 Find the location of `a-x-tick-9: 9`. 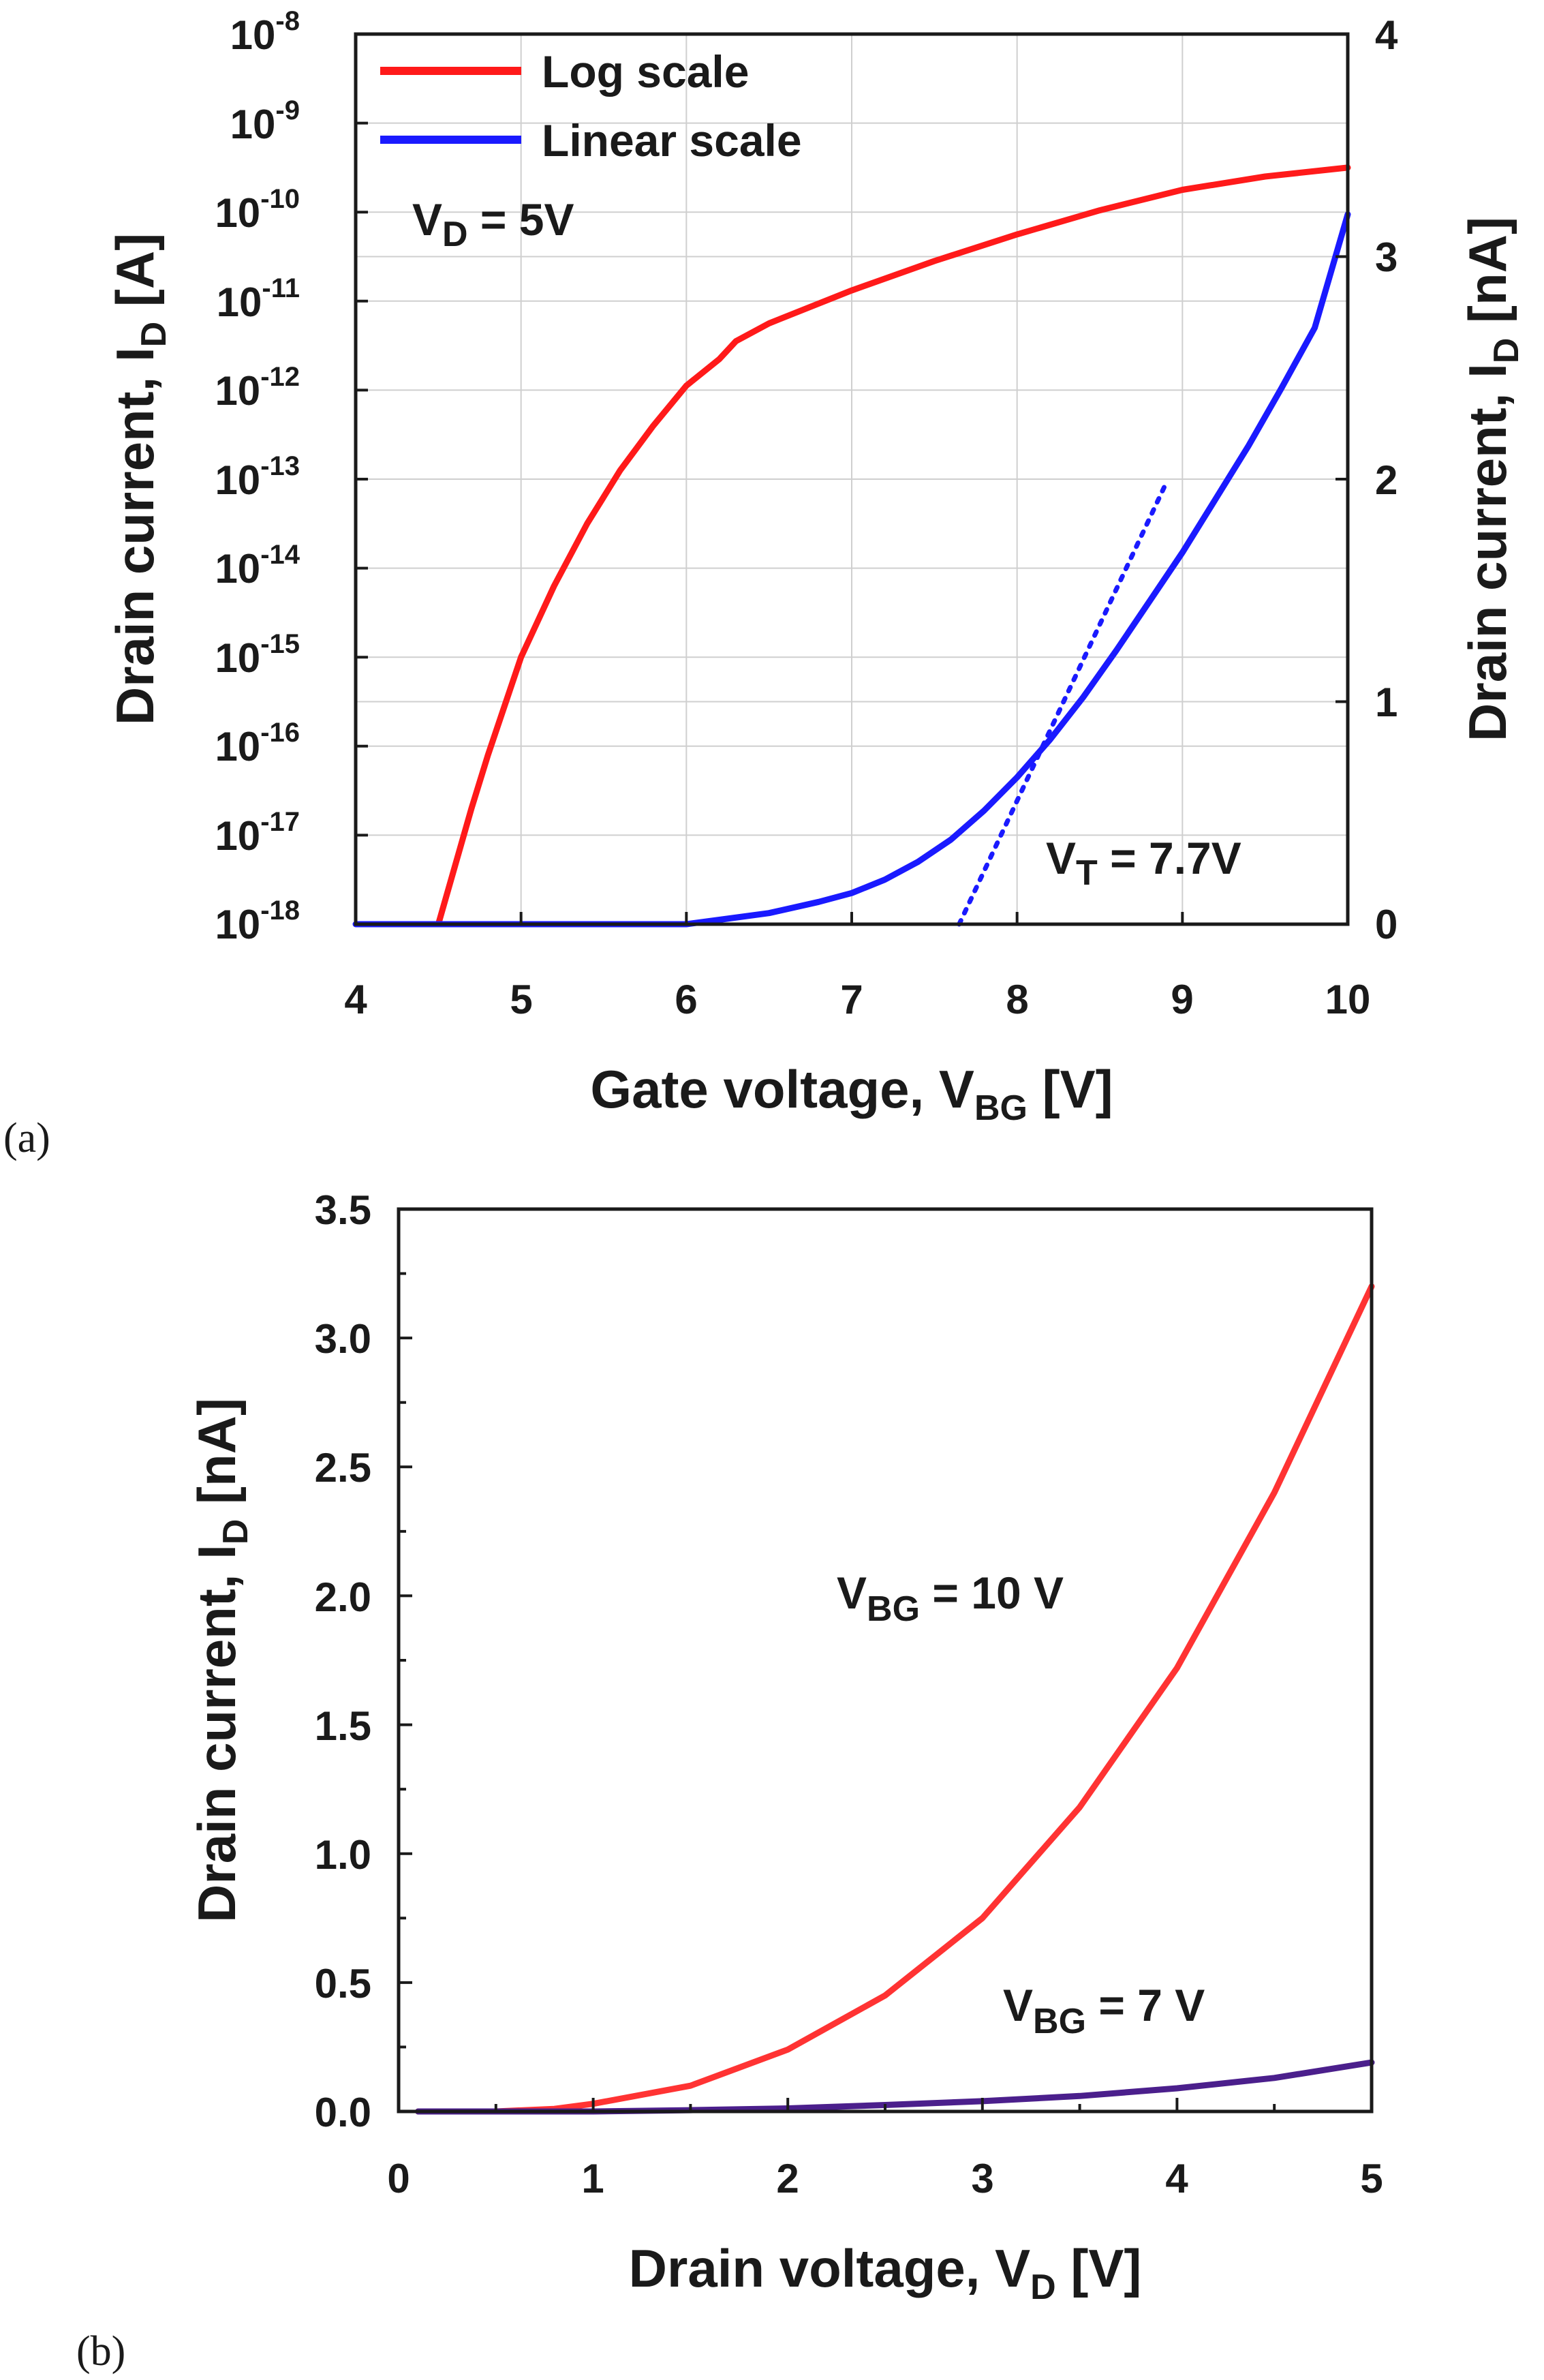

a-x-tick-9: 9 is located at coordinates (1182, 999).